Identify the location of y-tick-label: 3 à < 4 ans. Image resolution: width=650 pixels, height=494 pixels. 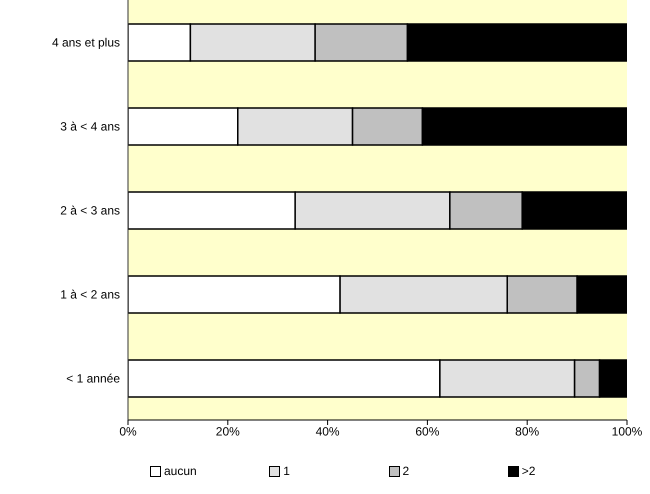
(90, 126).